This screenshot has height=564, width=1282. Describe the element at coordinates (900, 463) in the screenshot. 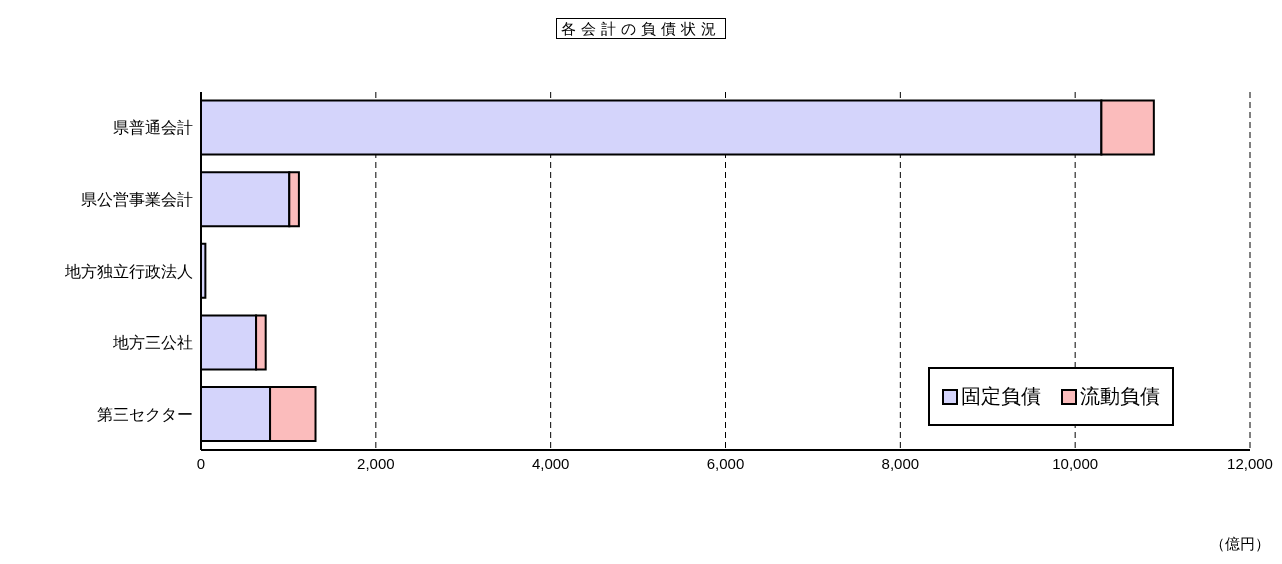

I see `x-tick-label: 8,000` at that location.